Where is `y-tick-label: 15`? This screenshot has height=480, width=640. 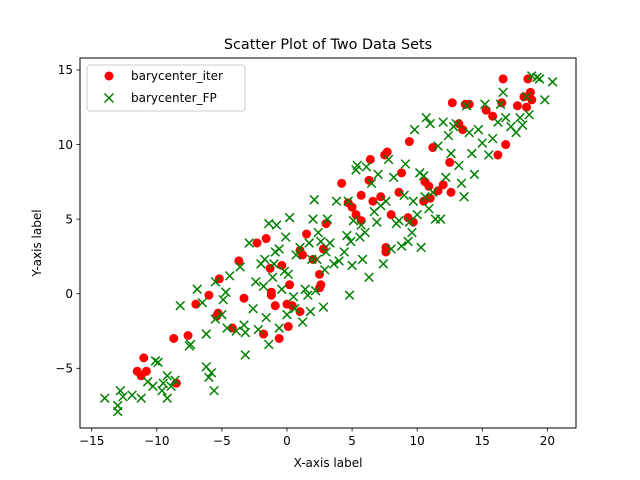 y-tick-label: 15 is located at coordinates (65, 70).